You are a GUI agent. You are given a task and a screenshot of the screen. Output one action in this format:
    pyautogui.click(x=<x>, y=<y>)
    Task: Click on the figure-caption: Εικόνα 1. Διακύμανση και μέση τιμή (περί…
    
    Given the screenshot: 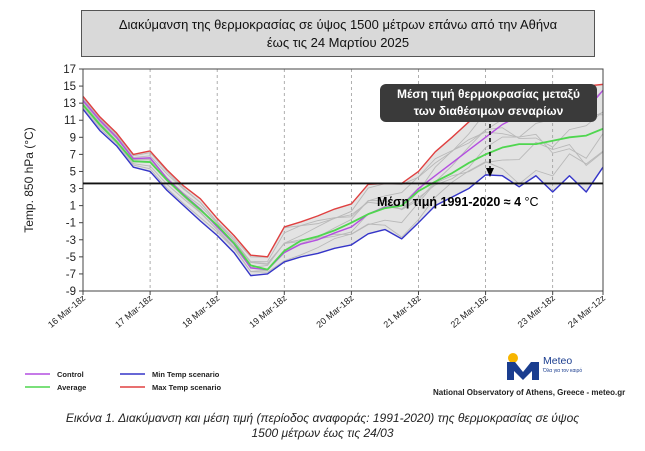 What is the action you would take?
    pyautogui.click(x=322, y=426)
    